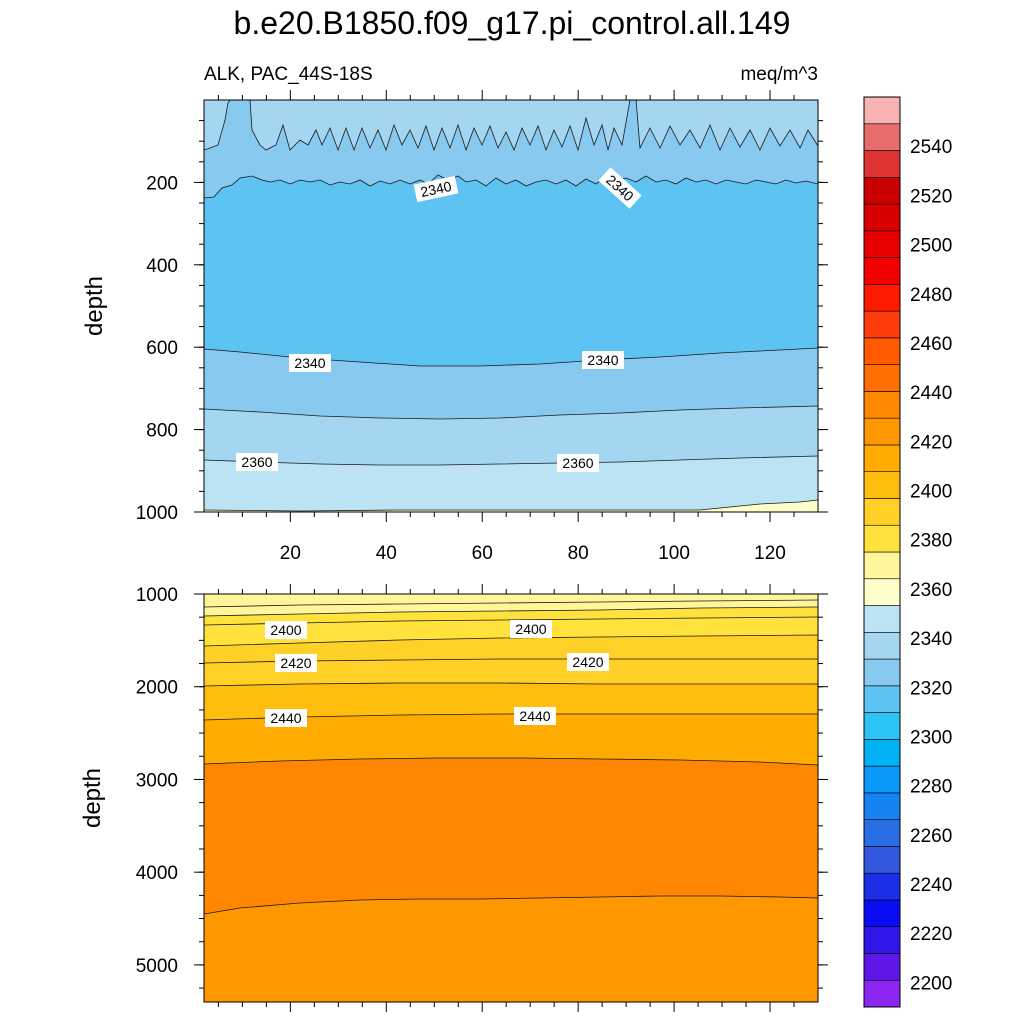  Describe the element at coordinates (511, 126) in the screenshot. I see `contour-line-2350-top` at that location.